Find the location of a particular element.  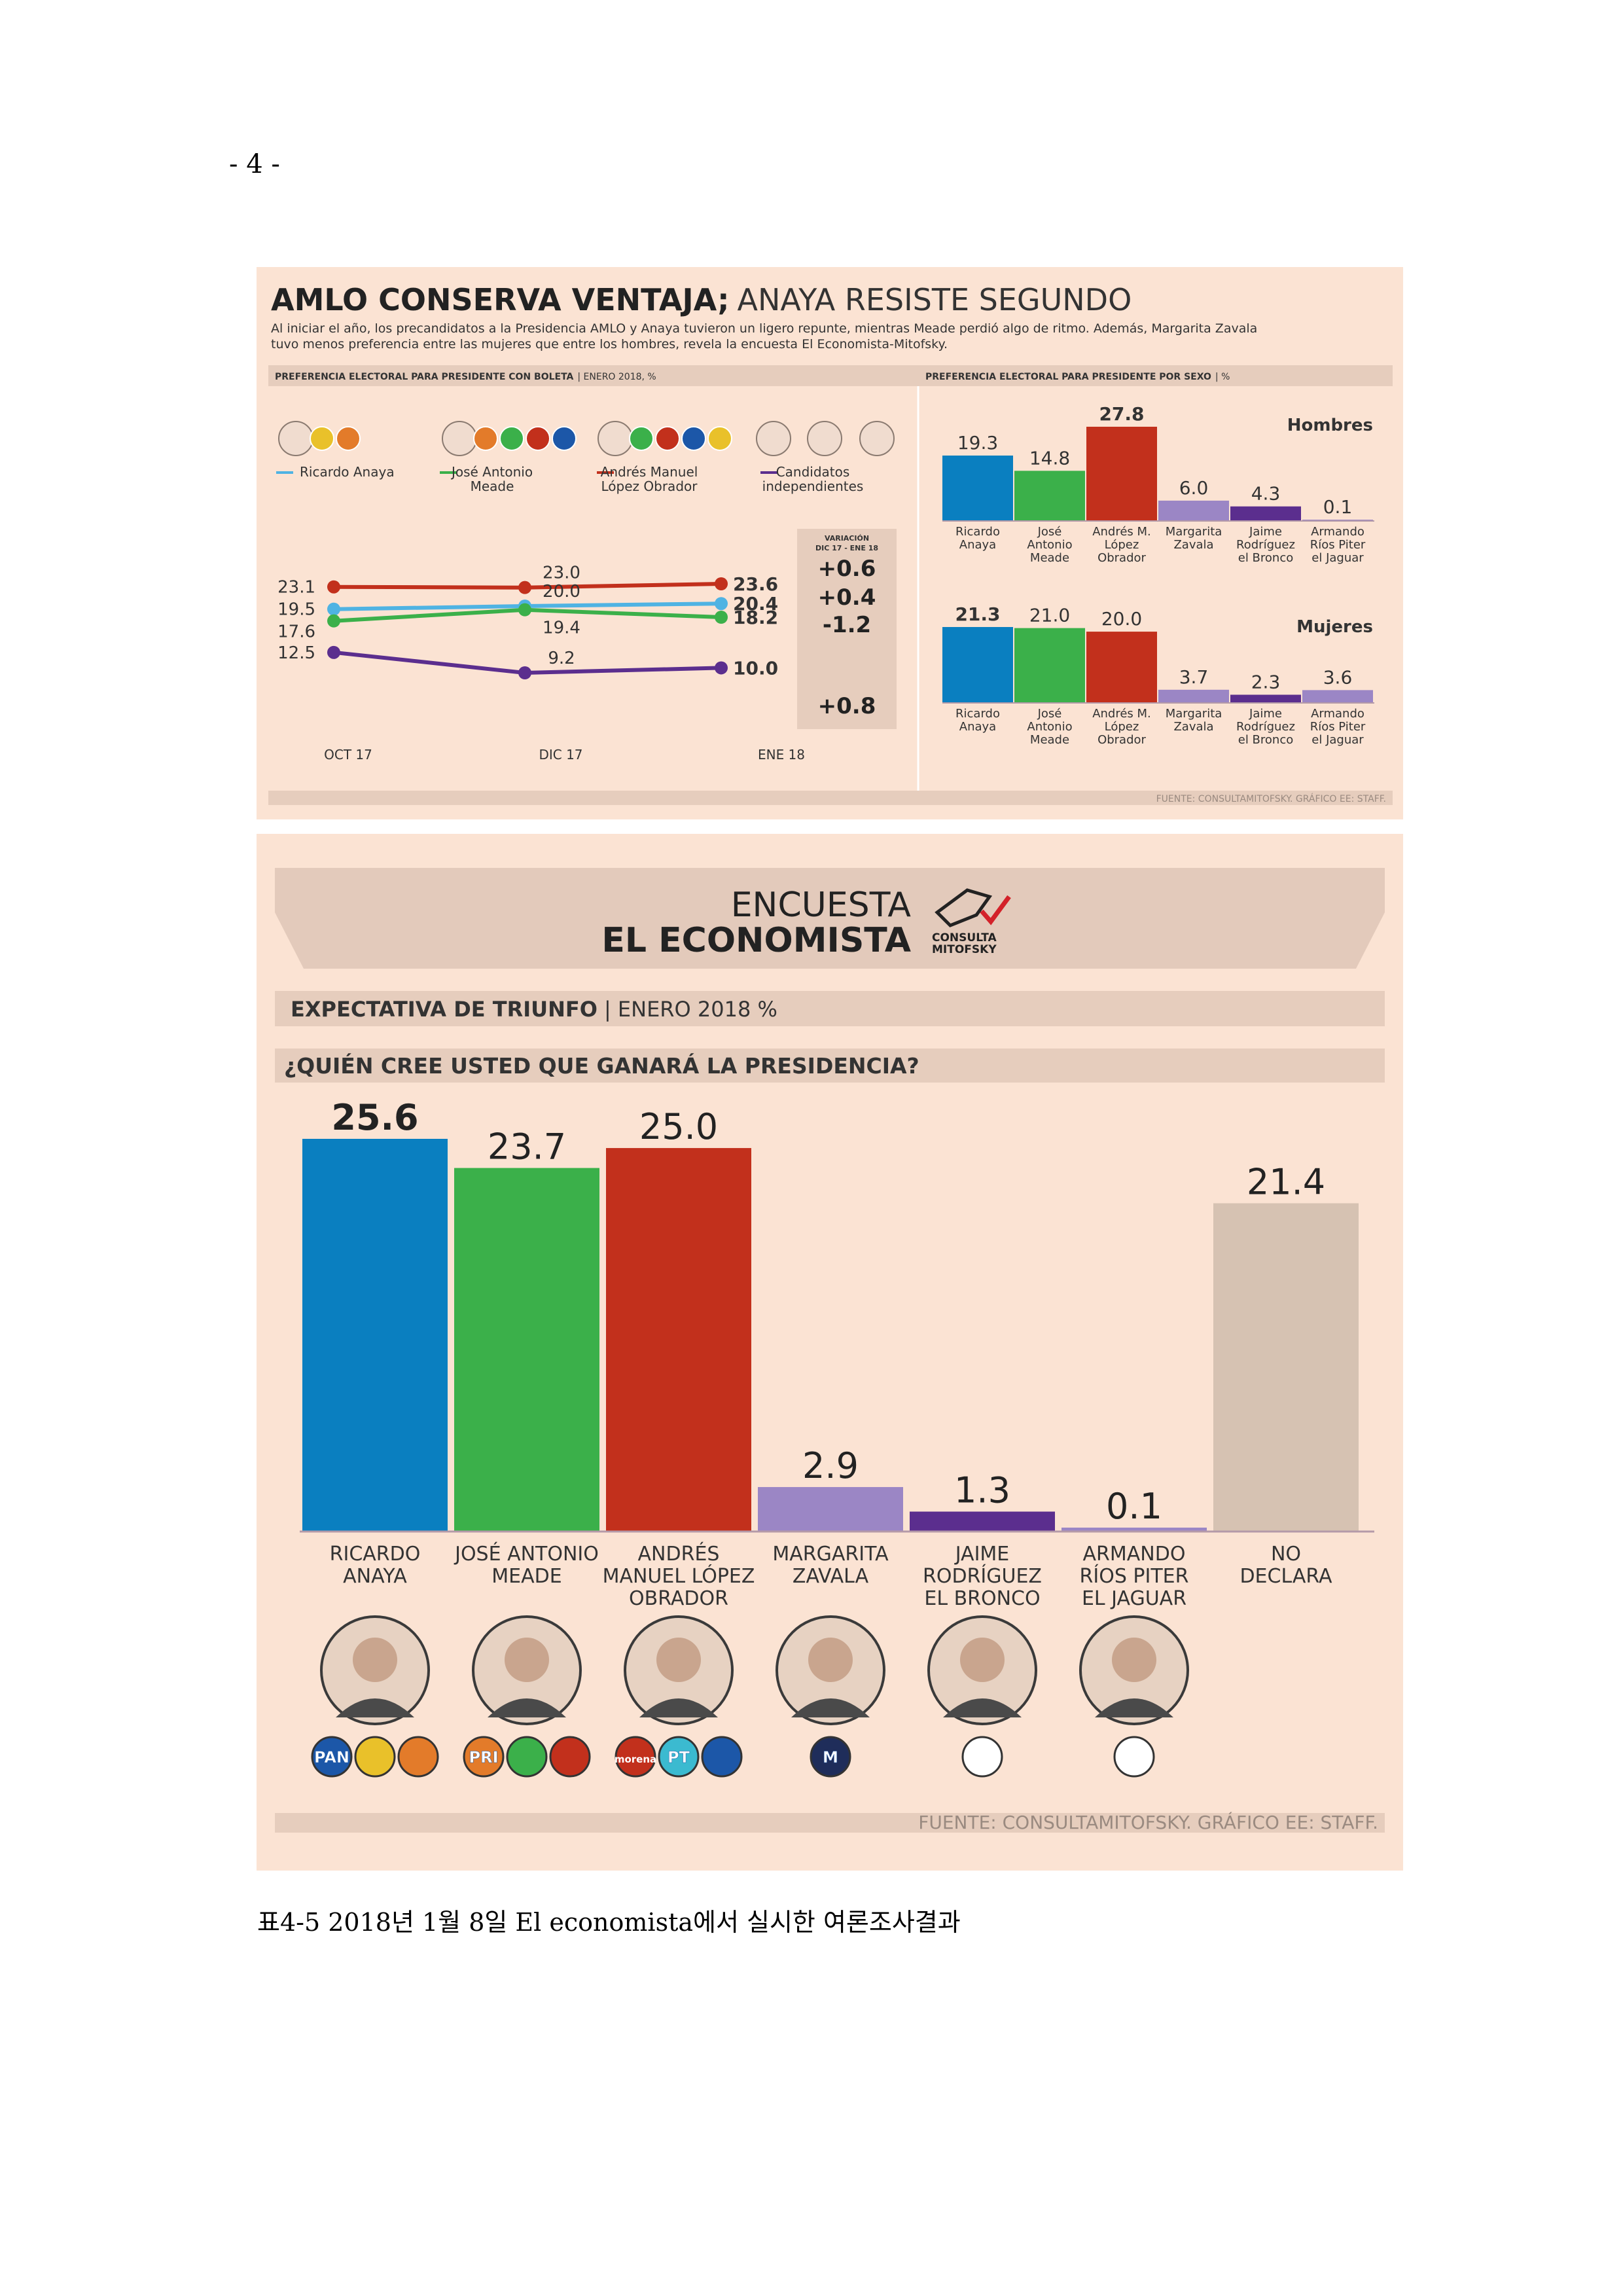

logo-mark is located at coordinates (964, 908).